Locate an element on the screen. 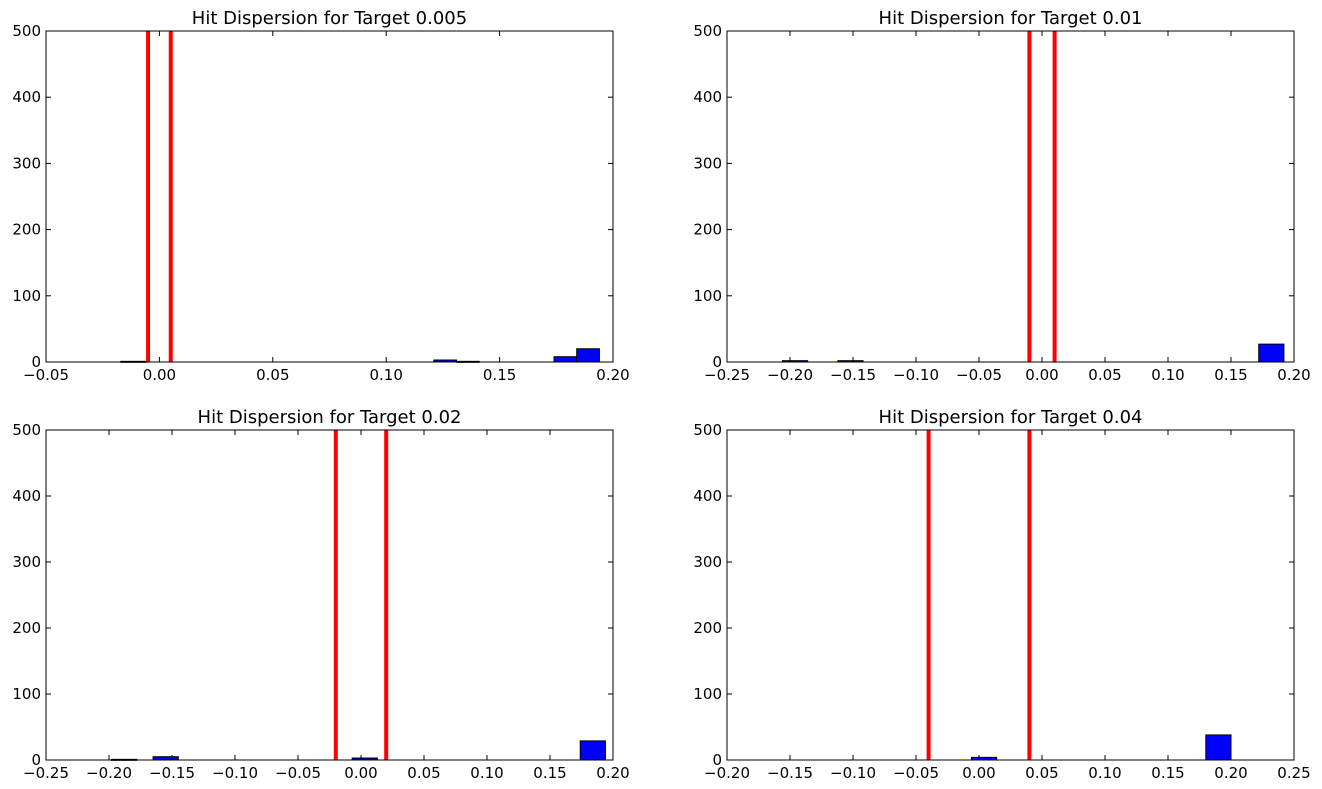  chart-title: Hit Dispersion for Target 0.005 is located at coordinates (329, 18).